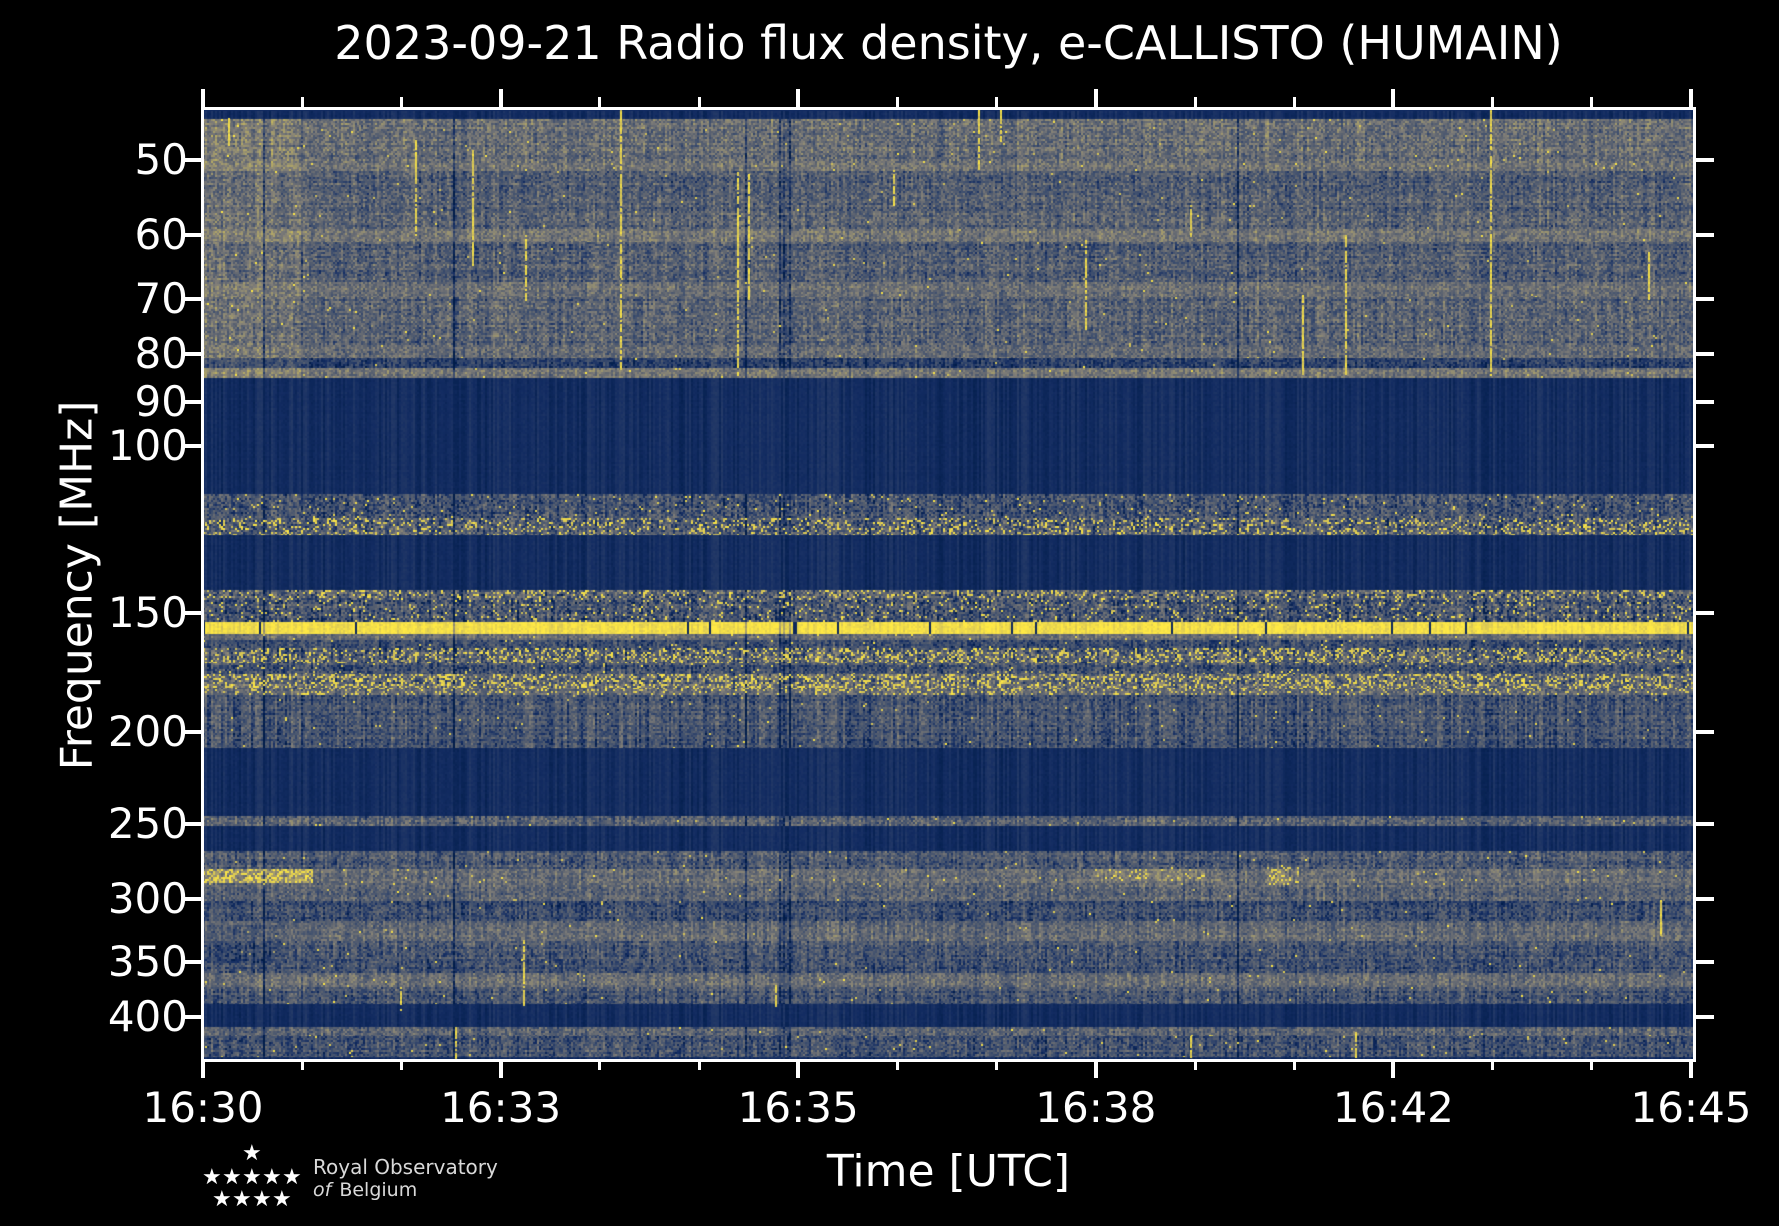 This screenshot has height=1226, width=1779. What do you see at coordinates (798, 1107) in the screenshot?
I see `x-tick-label: 16:35` at bounding box center [798, 1107].